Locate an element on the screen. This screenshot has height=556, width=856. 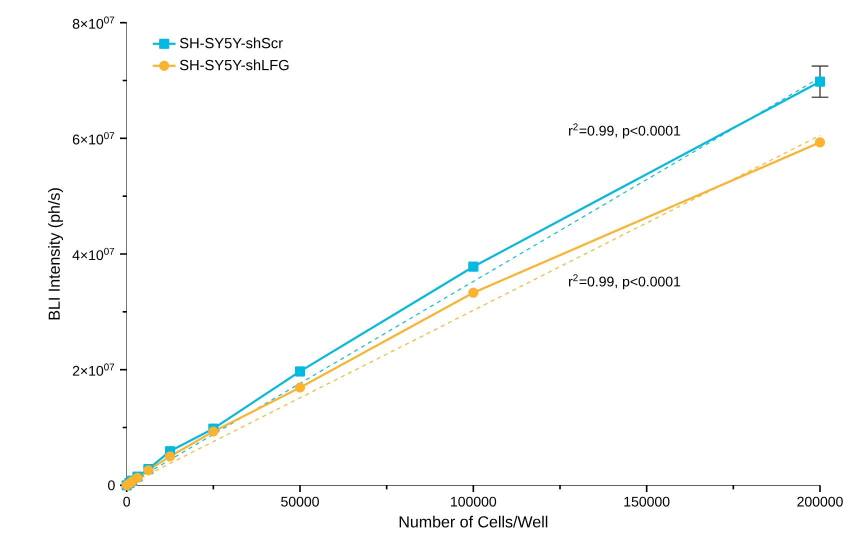
x-tick-label: 100000 is located at coordinates (473, 501).